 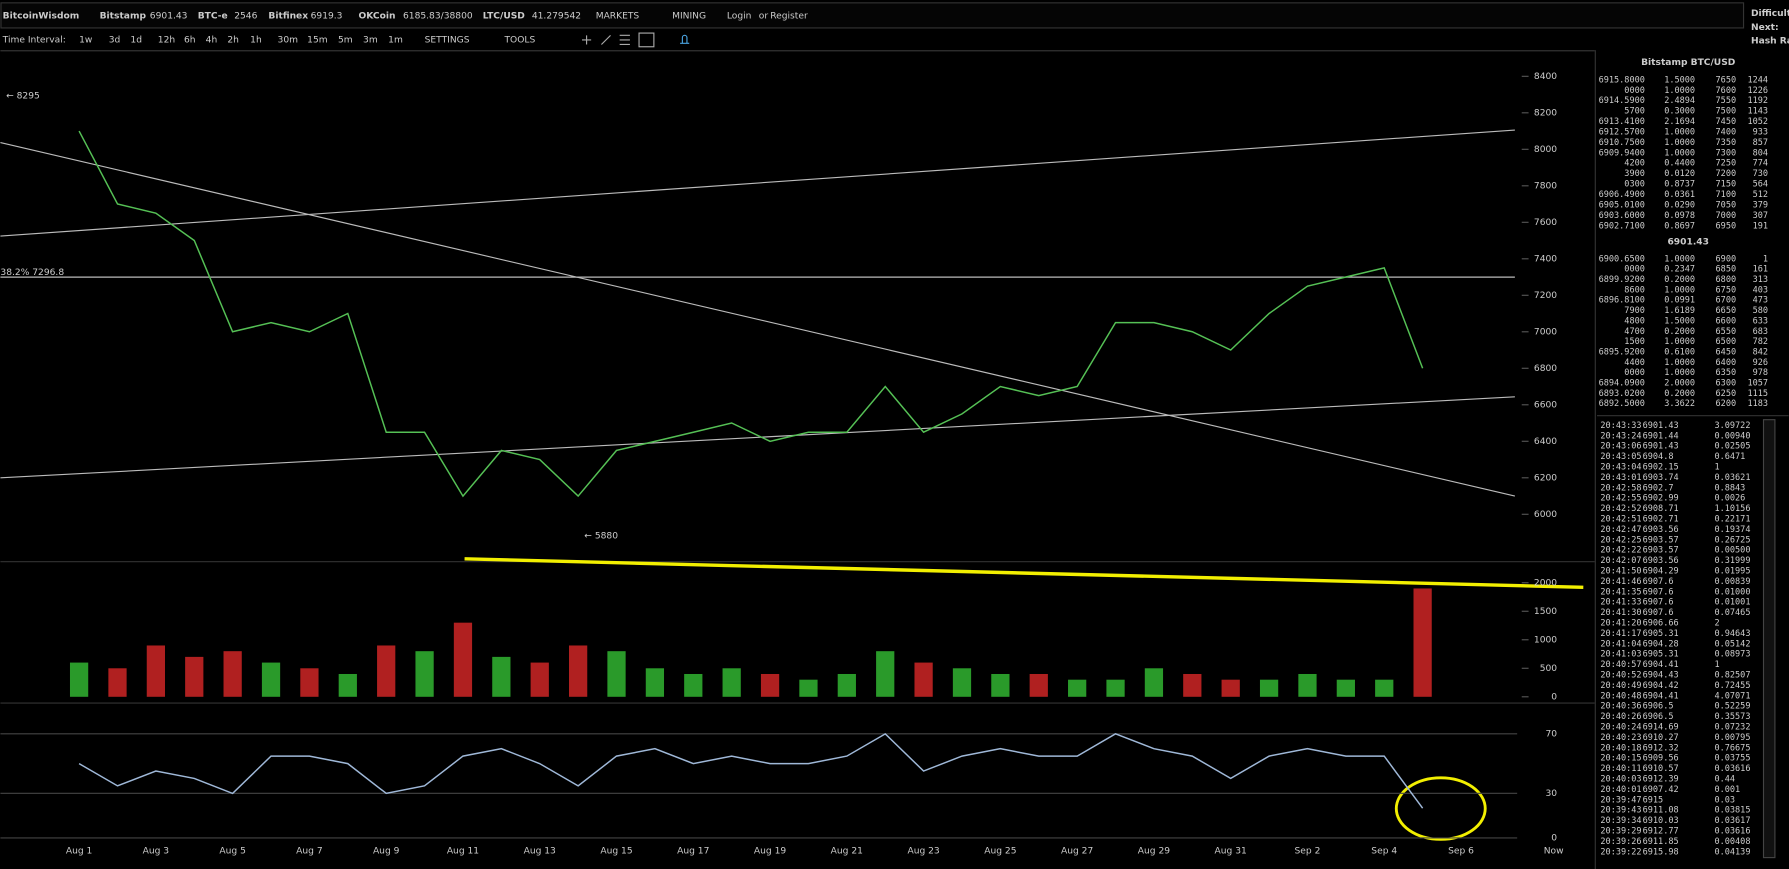 What do you see at coordinates (169, 16) in the screenshot?
I see `ticker-price: 6901.43` at bounding box center [169, 16].